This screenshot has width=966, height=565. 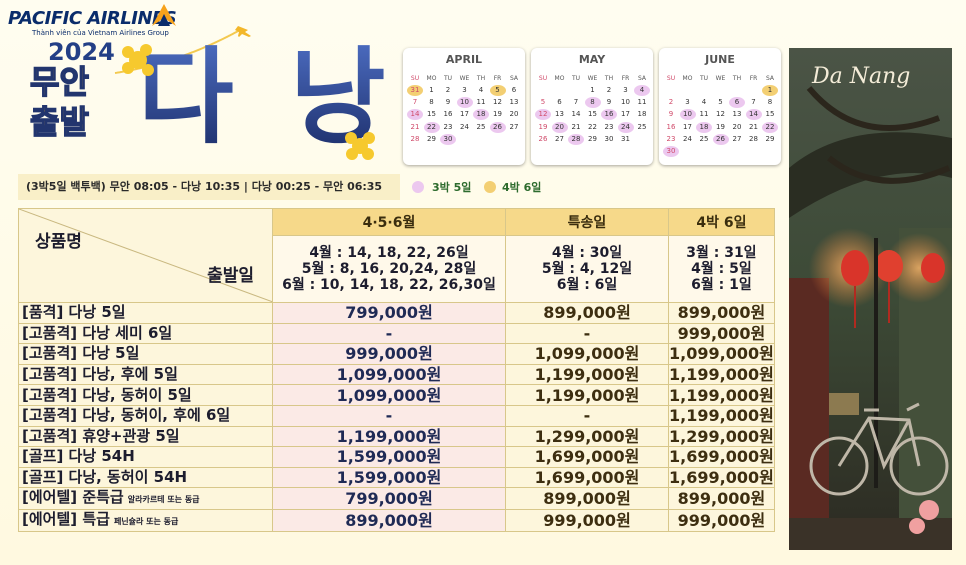 What do you see at coordinates (720, 126) in the screenshot?
I see `calendar-day: 19` at bounding box center [720, 126].